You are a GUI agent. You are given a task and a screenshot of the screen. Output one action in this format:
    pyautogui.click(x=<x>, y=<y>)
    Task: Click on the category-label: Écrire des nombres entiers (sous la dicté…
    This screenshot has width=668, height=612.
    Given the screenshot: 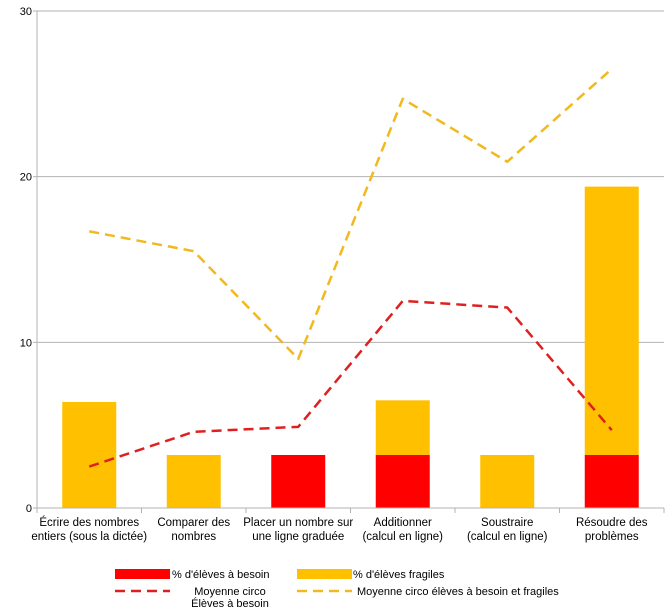 What is the action you would take?
    pyautogui.click(x=89, y=529)
    